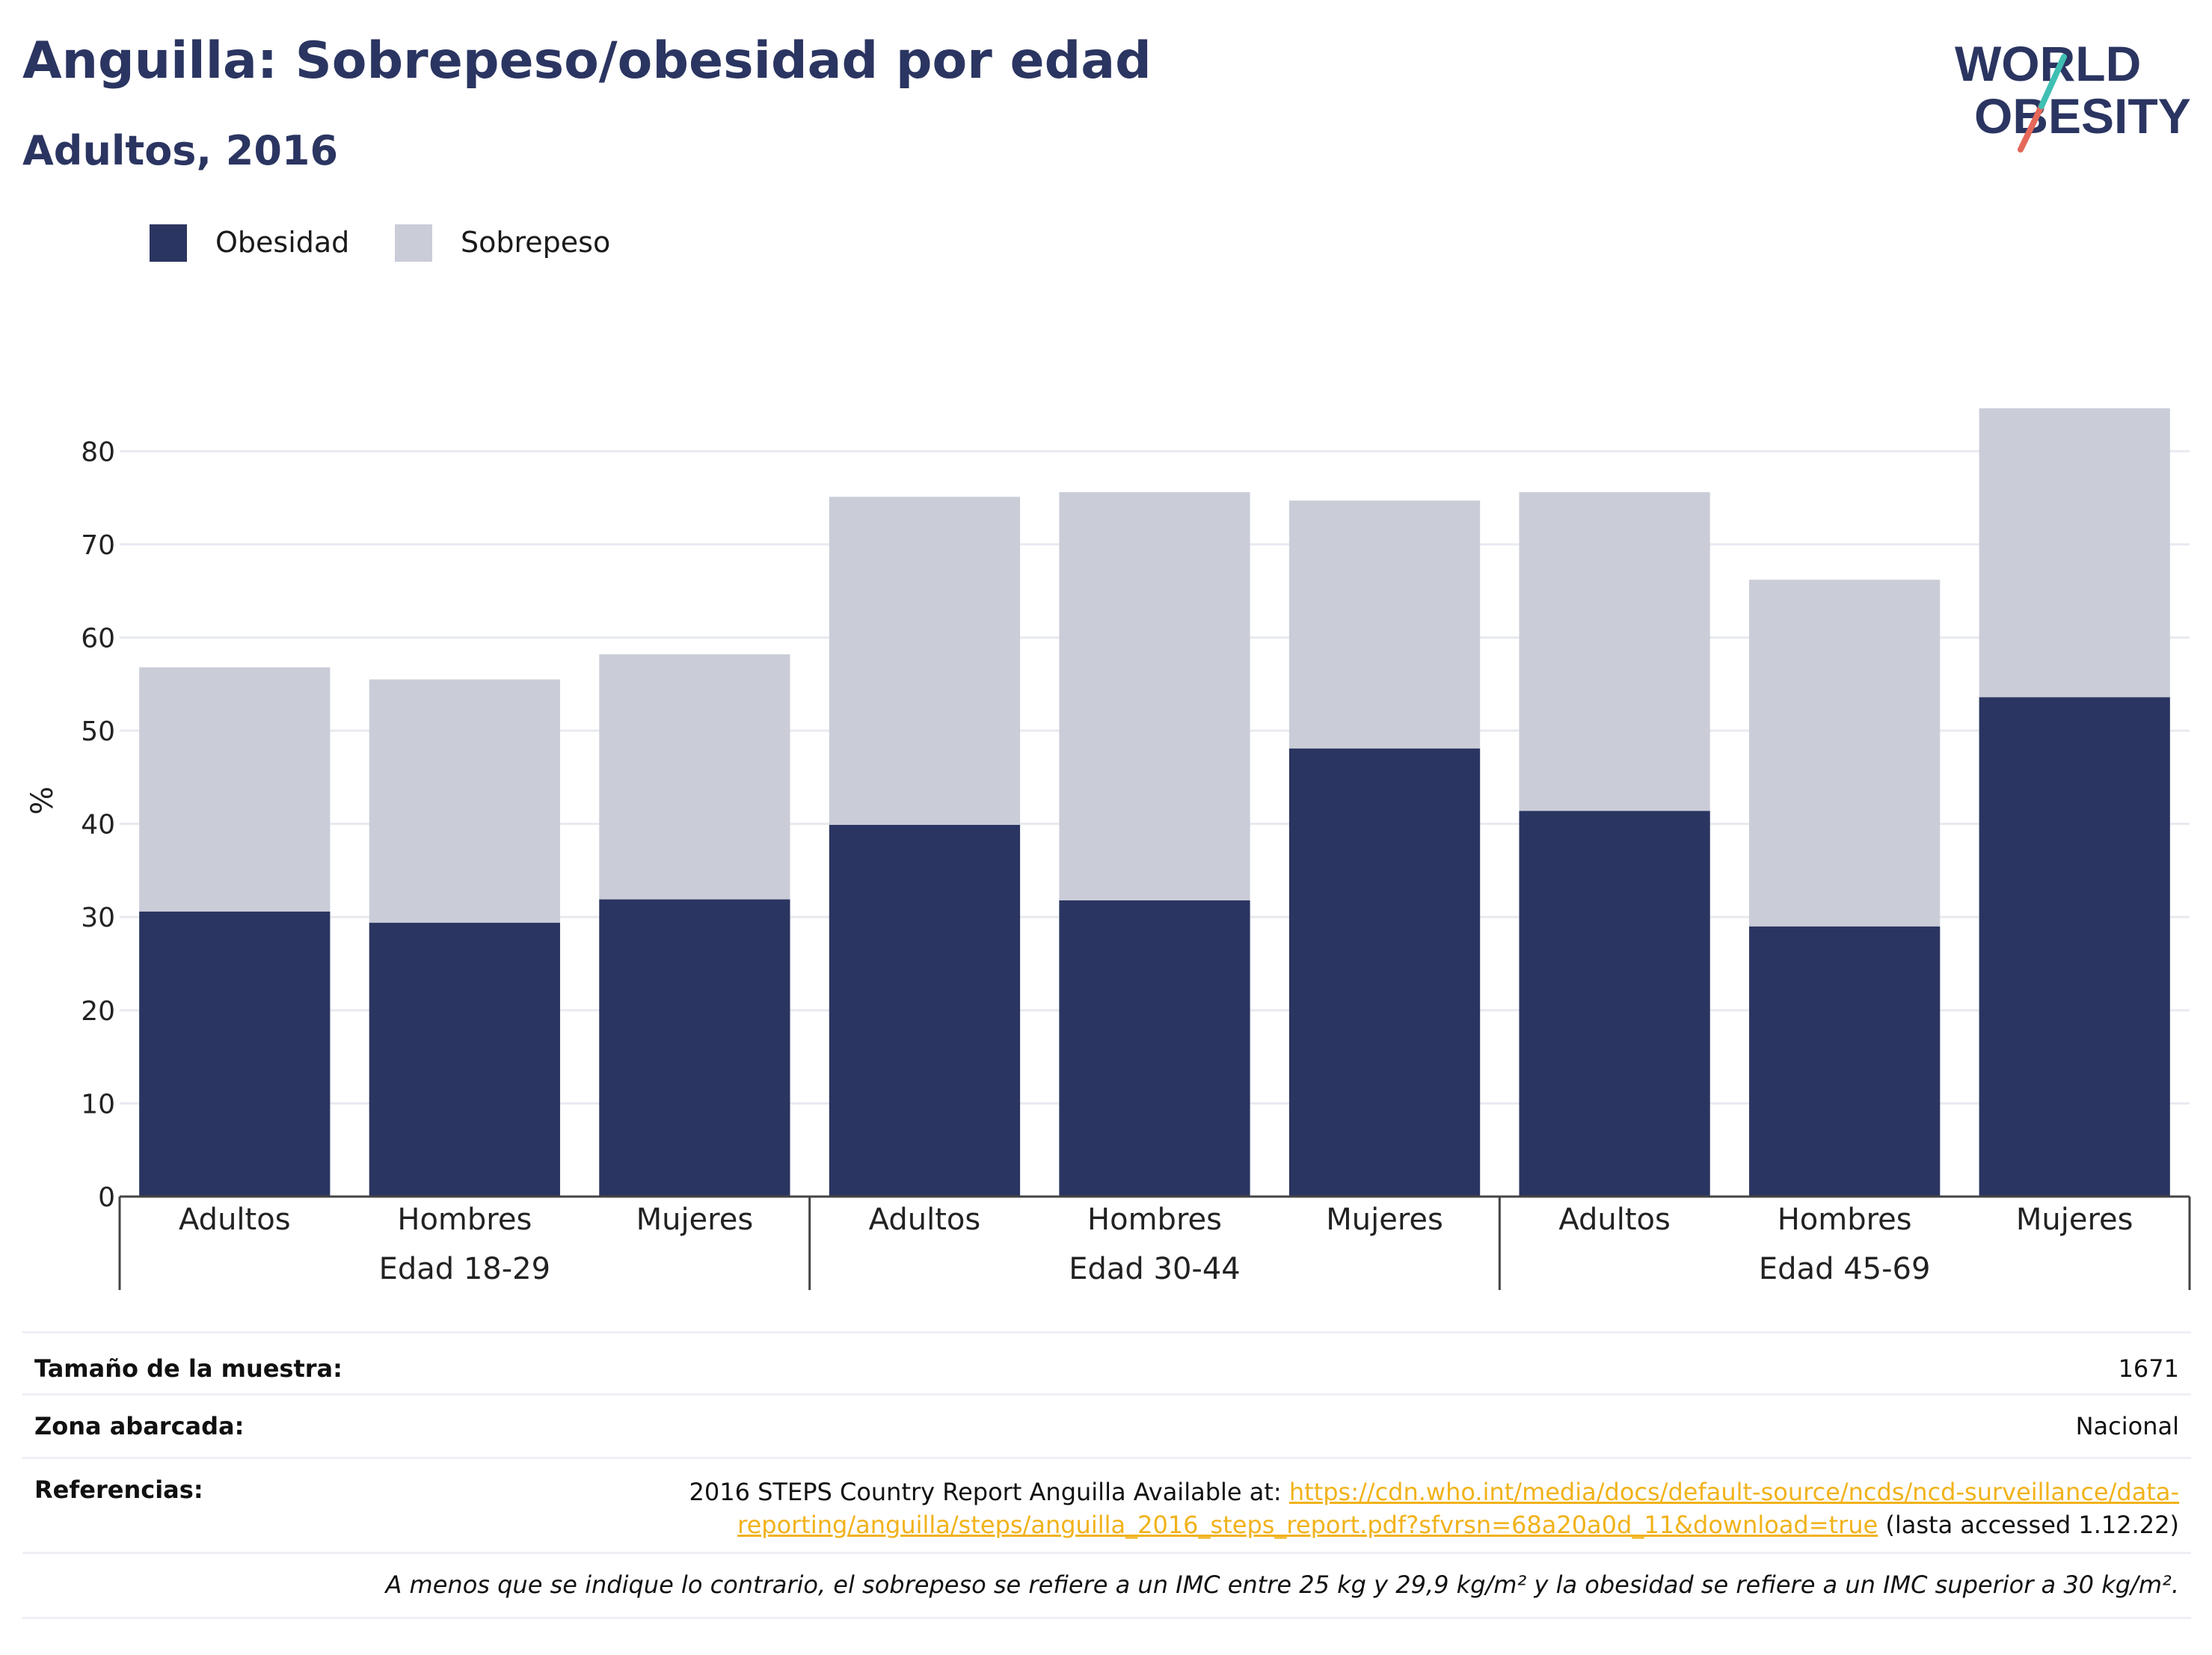 Image resolution: width=2212 pixels, height=1655 pixels. Describe the element at coordinates (2028, 1525) in the screenshot. I see `references-suffix: (lasta accessed 1.12.22)` at that location.